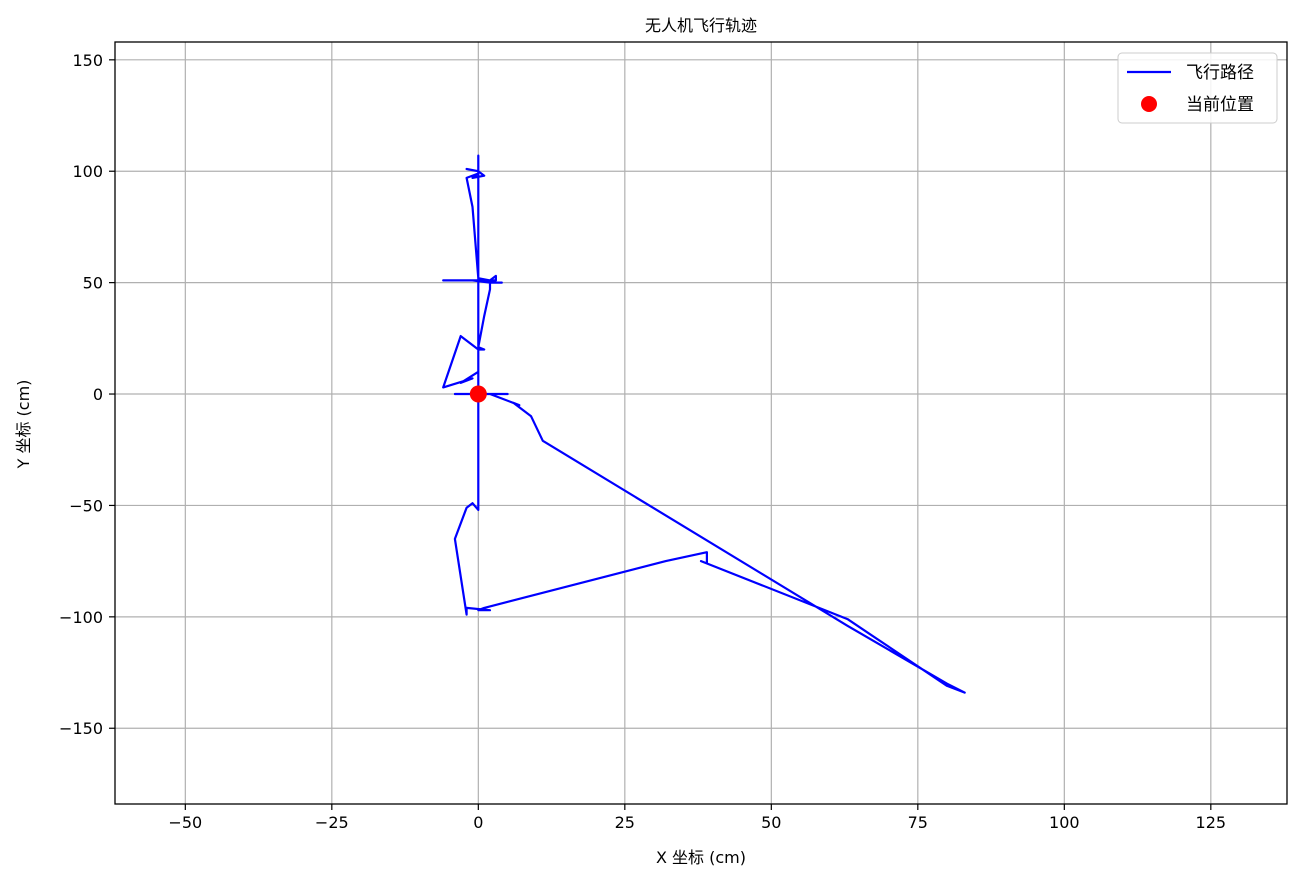 The image size is (1302, 882). Describe the element at coordinates (23, 425) in the screenshot. I see `y-axis-label: Y 坐标 (cm)` at that location.